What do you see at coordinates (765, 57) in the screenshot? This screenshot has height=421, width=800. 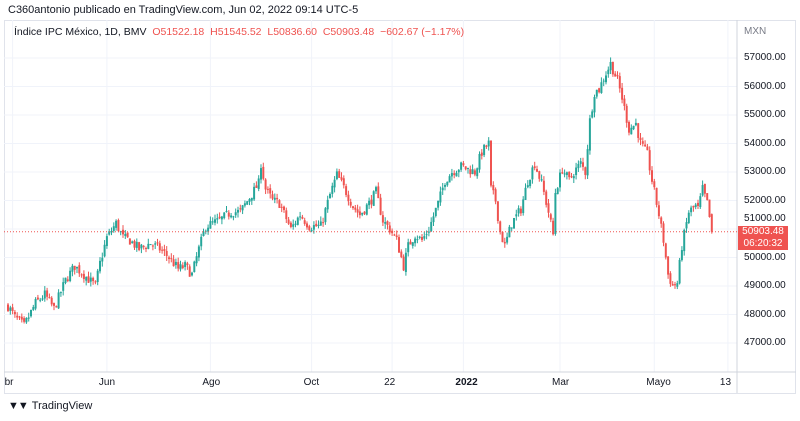 I see `price-tick-label: 57000.00` at bounding box center [765, 57].